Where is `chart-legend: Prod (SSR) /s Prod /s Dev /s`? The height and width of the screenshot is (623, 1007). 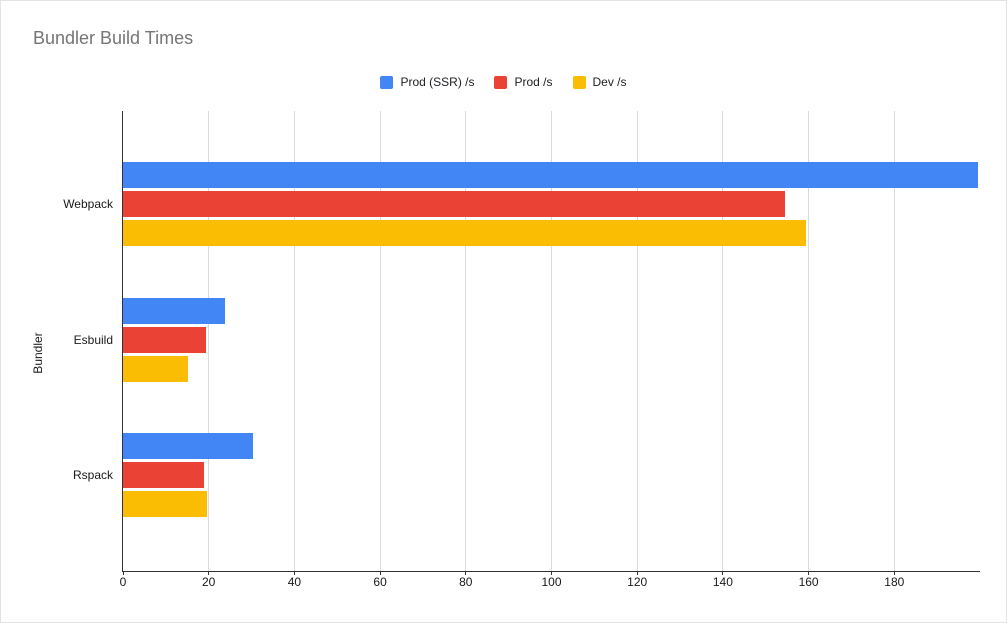
chart-legend: Prod (SSR) /s Prod /s Dev /s is located at coordinates (503, 82).